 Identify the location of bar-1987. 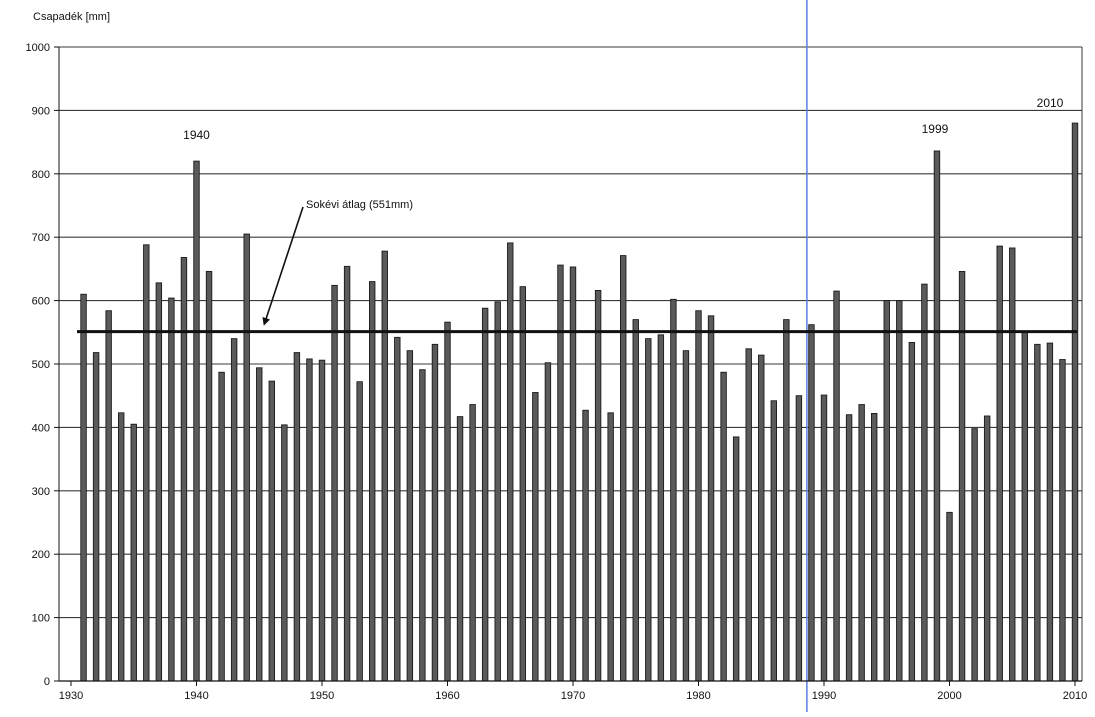
(786, 500).